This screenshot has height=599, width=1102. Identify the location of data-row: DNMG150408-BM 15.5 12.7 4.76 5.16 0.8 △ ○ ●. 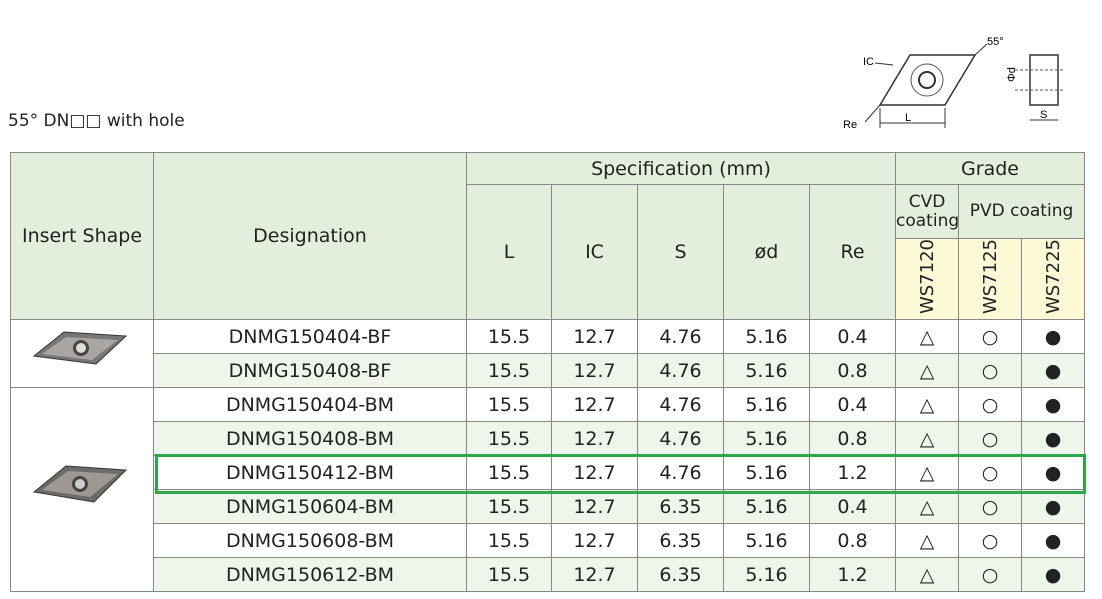
(548, 439).